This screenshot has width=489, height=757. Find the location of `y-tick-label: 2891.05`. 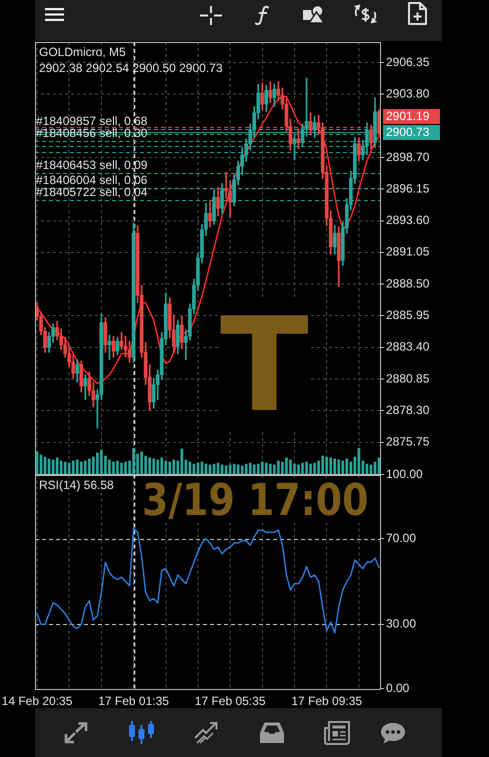

y-tick-label: 2891.05 is located at coordinates (408, 251).